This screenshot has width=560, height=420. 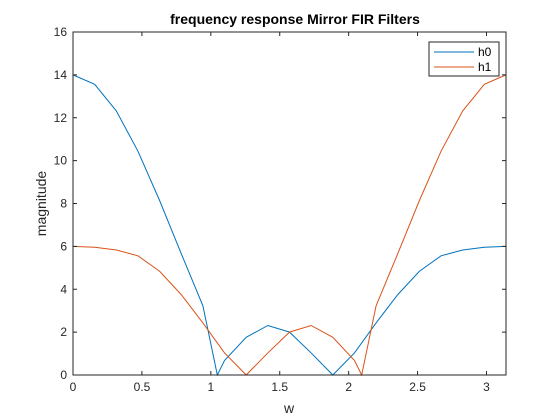 What do you see at coordinates (417, 387) in the screenshot?
I see `x-tick-label: 2.5` at bounding box center [417, 387].